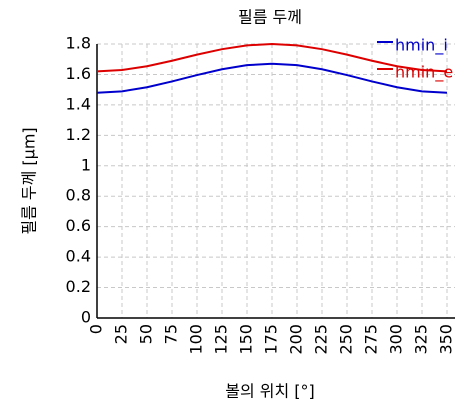  I want to click on x-tick-label: 300, so click(396, 339).